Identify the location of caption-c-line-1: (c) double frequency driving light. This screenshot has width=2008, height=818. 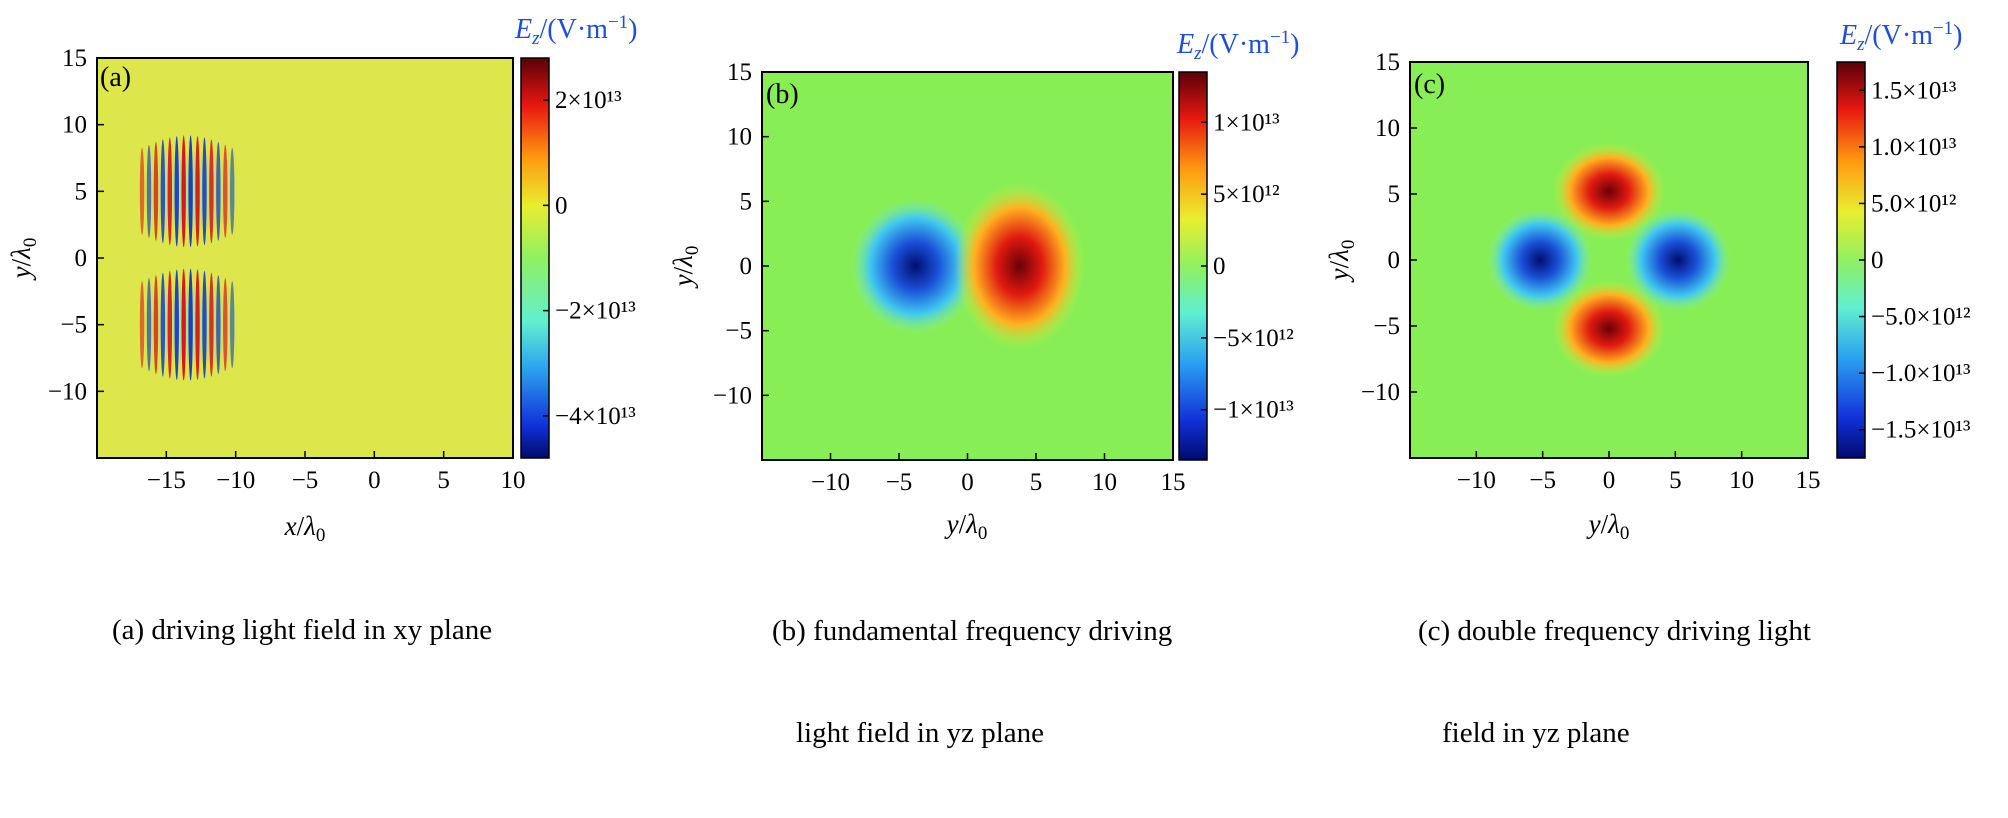
(1614, 631).